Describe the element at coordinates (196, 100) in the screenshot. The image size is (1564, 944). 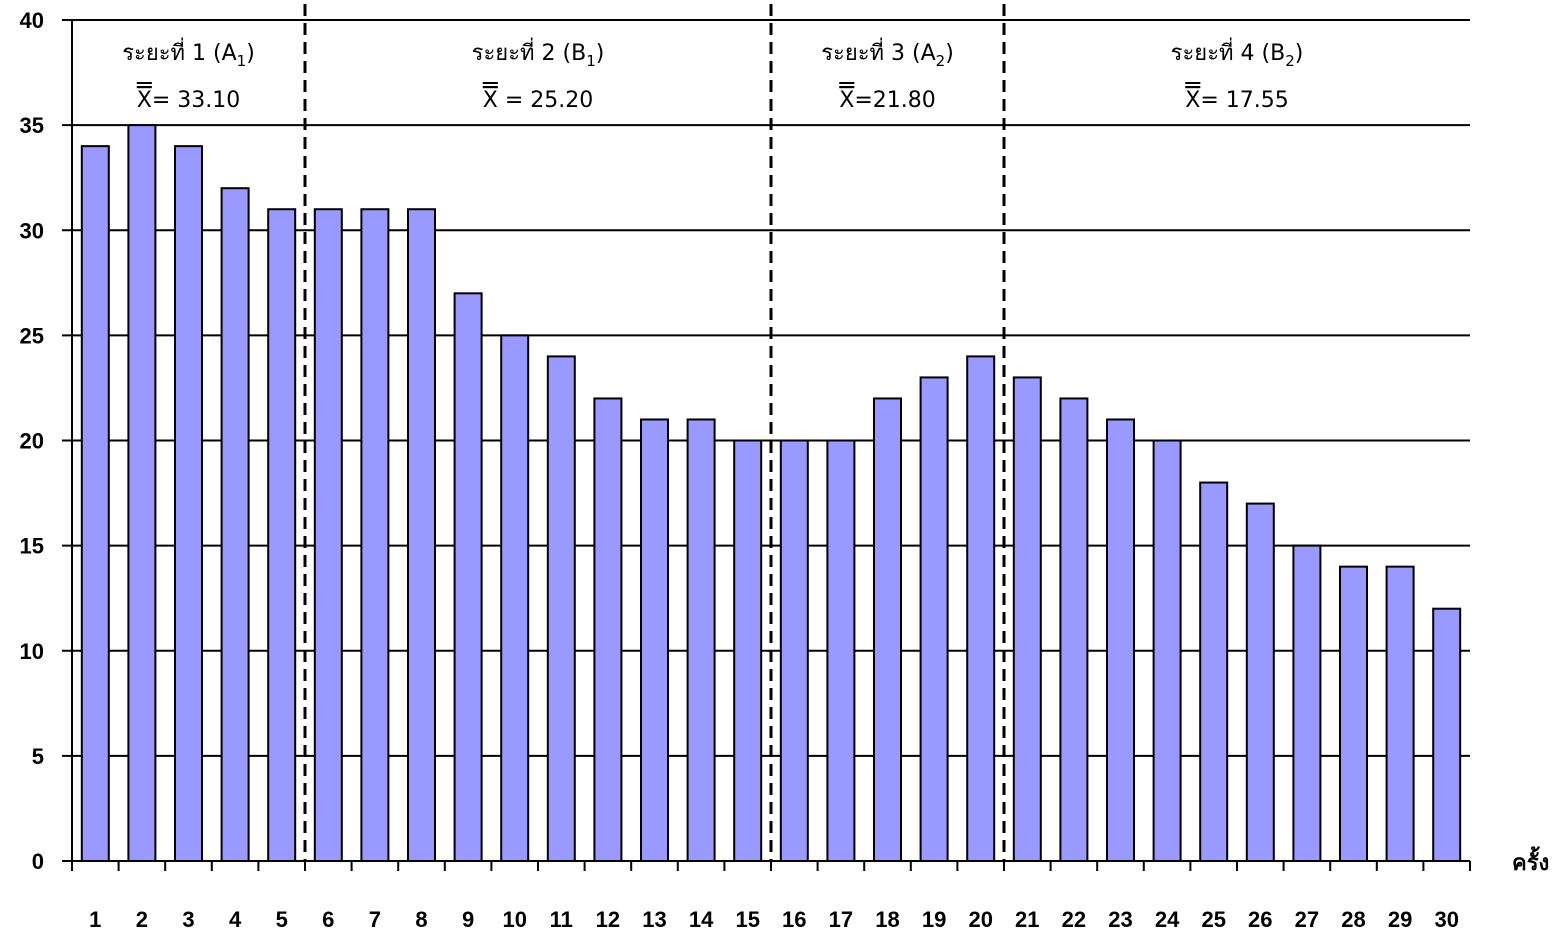
I see `mean-value: = 33.10` at that location.